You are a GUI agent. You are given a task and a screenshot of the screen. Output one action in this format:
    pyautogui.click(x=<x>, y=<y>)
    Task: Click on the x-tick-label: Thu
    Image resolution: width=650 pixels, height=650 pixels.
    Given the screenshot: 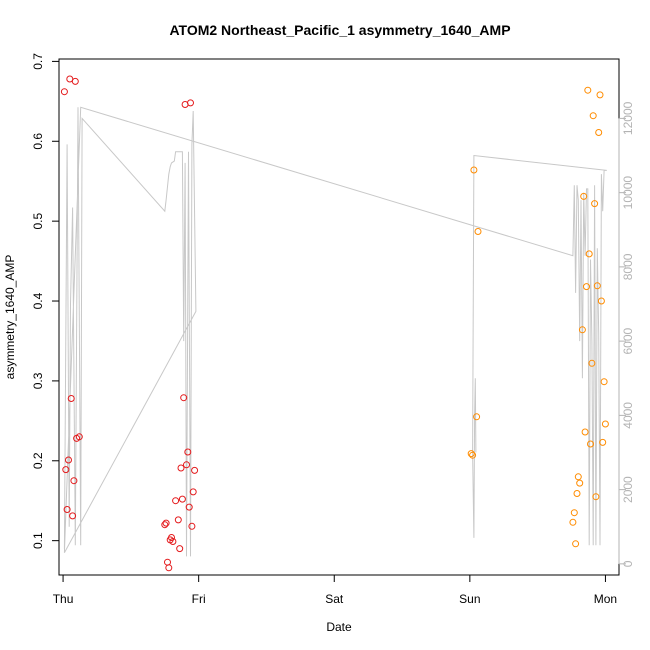 What is the action you would take?
    pyautogui.click(x=63, y=599)
    